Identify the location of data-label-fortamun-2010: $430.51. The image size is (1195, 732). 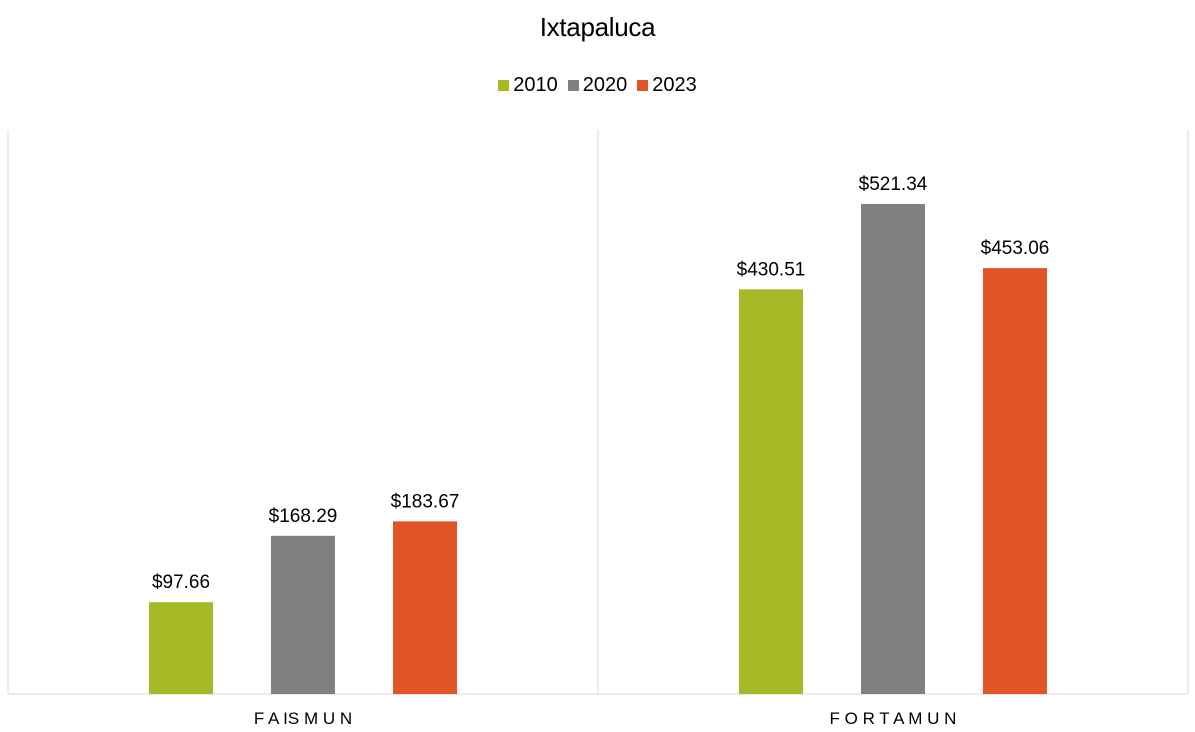
(771, 269).